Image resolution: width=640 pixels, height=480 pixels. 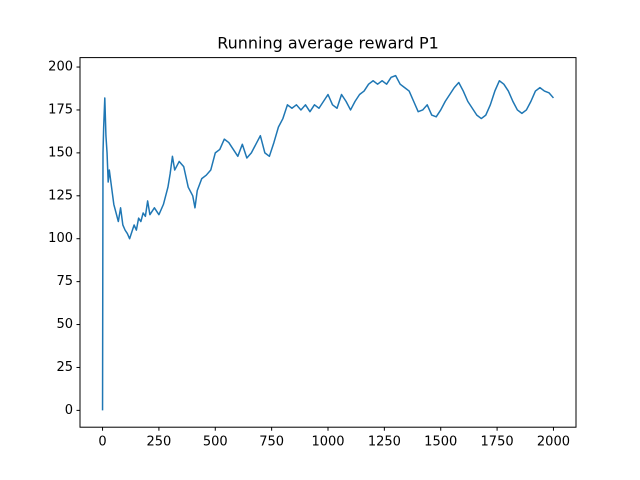 I want to click on x-tick-label: 250, so click(x=158, y=442).